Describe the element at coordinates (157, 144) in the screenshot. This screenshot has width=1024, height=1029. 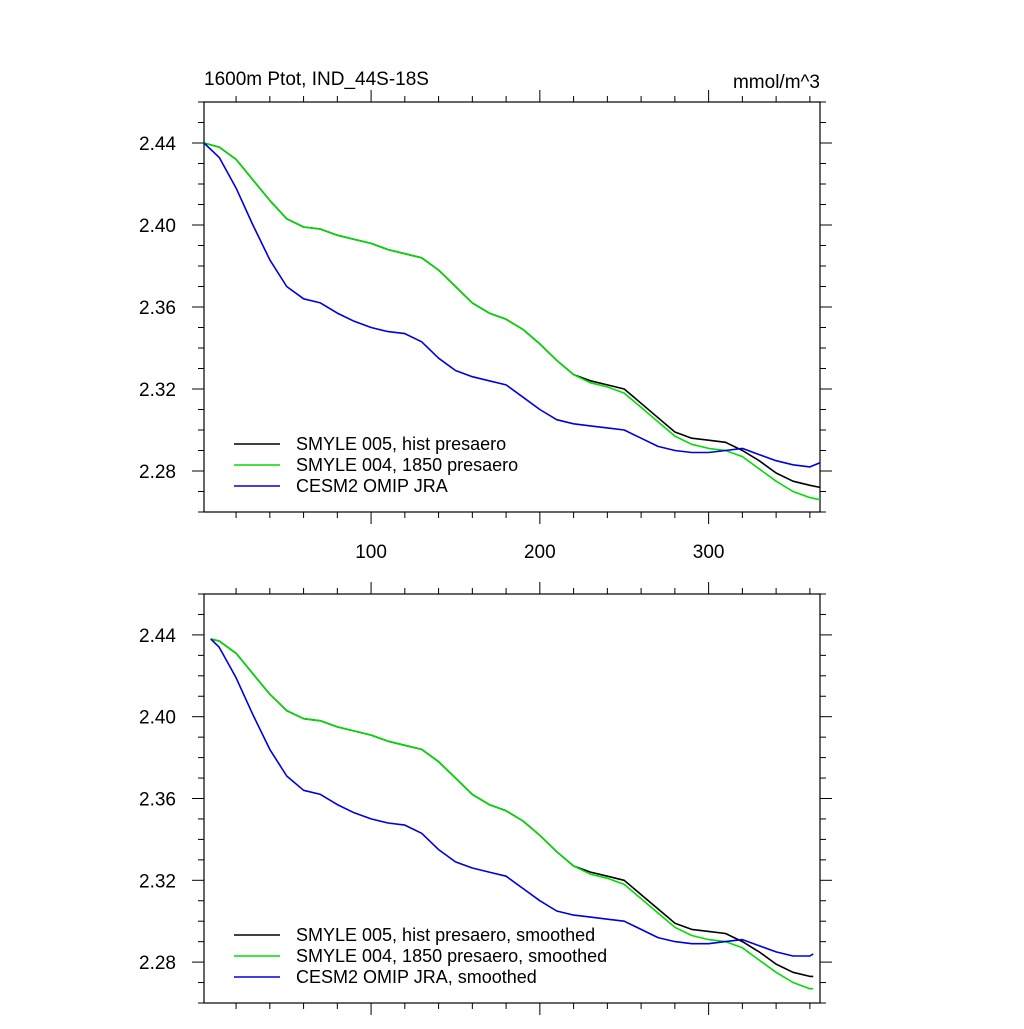
I see `panel-1-ytick-label: 2.44` at that location.